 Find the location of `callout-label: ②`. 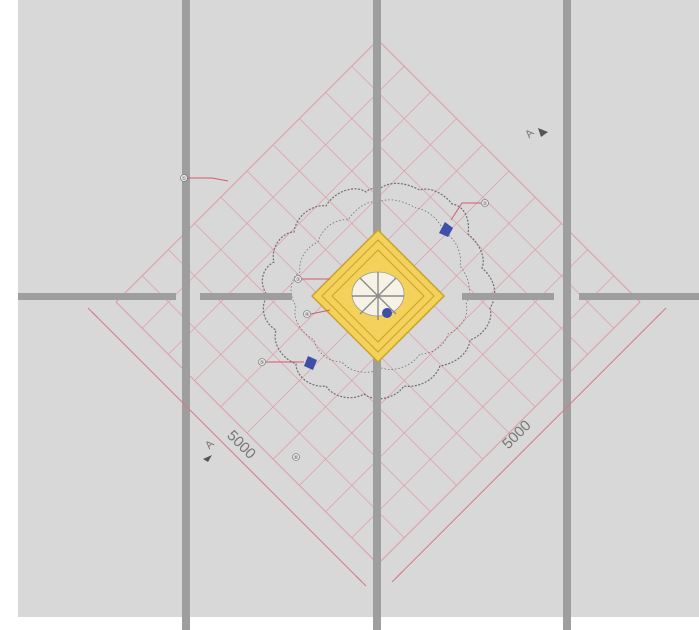

callout-label: ② is located at coordinates (485, 204).